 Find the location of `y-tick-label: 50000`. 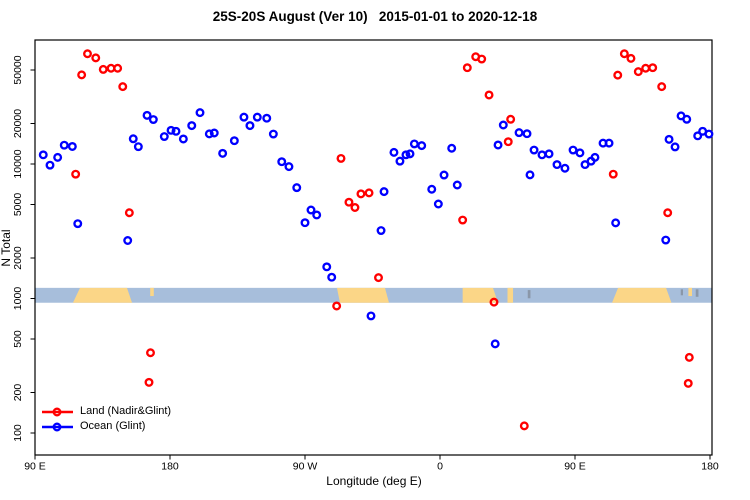

y-tick-label: 50000 is located at coordinates (18, 69).